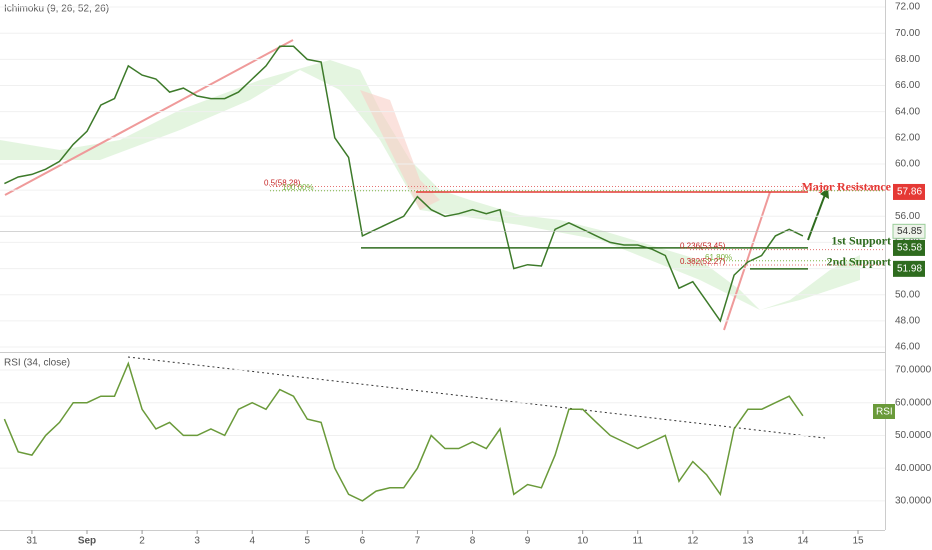 This screenshot has width=932, height=550. I want to click on level-price: 51.98, so click(909, 268).